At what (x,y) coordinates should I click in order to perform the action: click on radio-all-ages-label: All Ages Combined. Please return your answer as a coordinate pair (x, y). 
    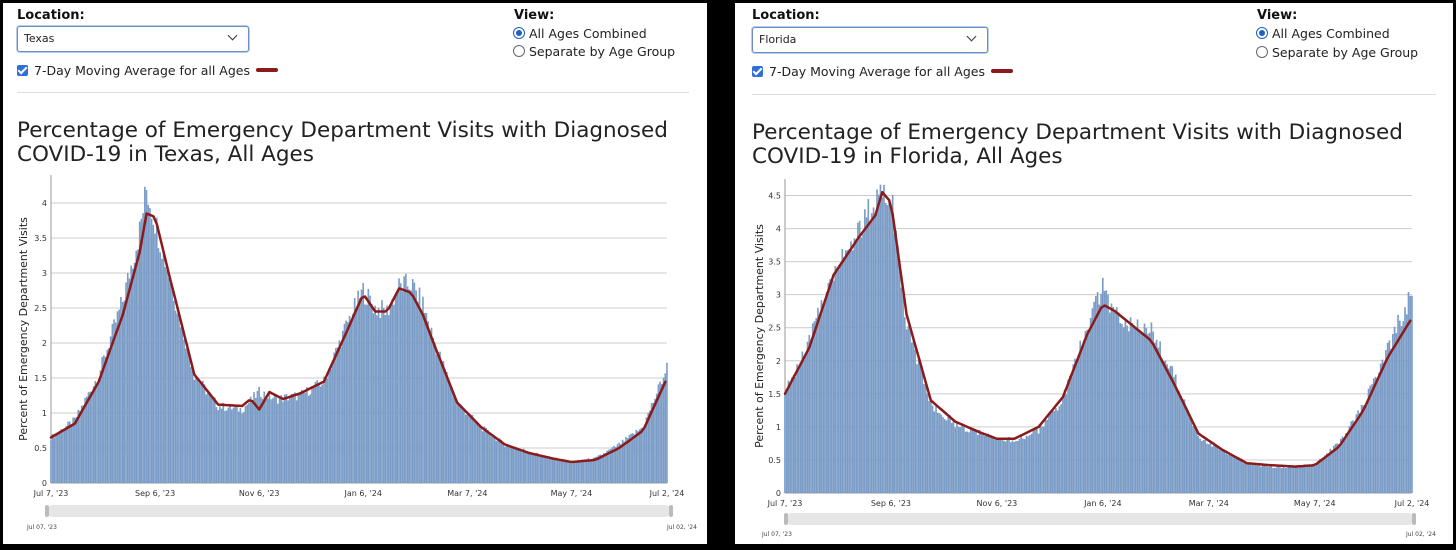
    Looking at the image, I should click on (1331, 33).